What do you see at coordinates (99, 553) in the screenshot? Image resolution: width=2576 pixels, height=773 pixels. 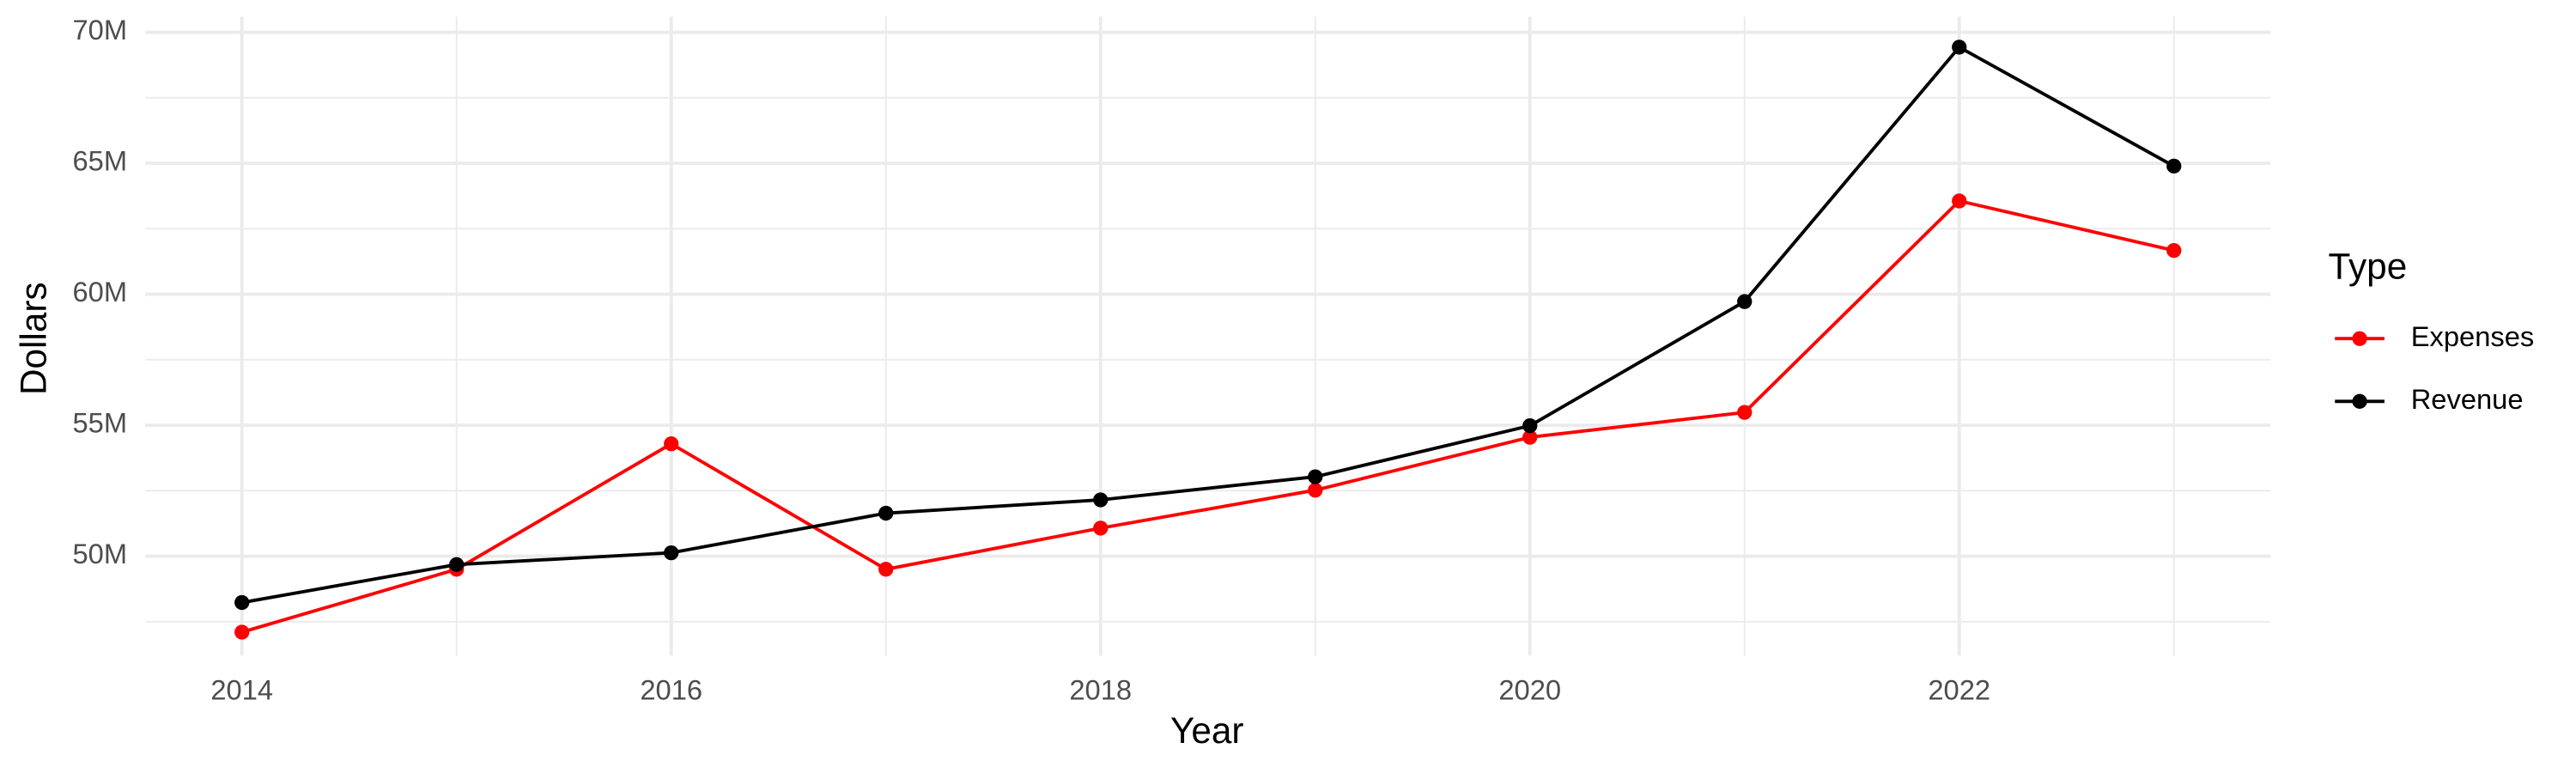 I see `y-tick-label: 50M` at bounding box center [99, 553].